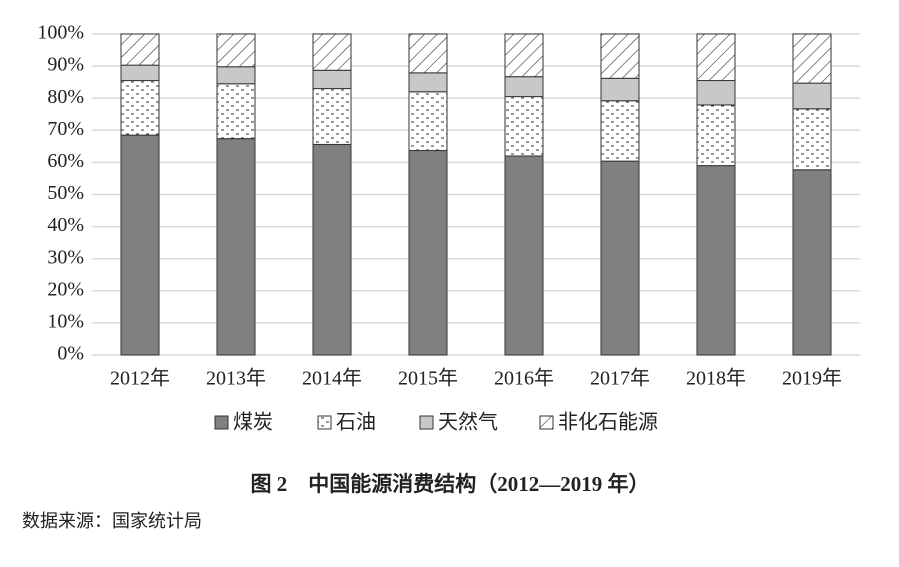 The width and height of the screenshot is (899, 567). What do you see at coordinates (65, 97) in the screenshot?
I see `y-tick-label: 80%` at bounding box center [65, 97].